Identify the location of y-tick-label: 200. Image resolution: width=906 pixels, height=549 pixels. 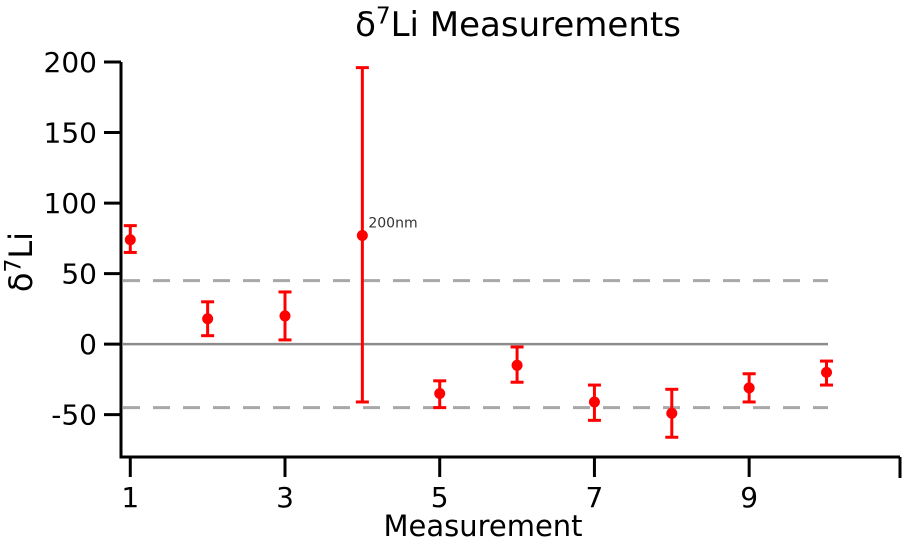
(70, 62).